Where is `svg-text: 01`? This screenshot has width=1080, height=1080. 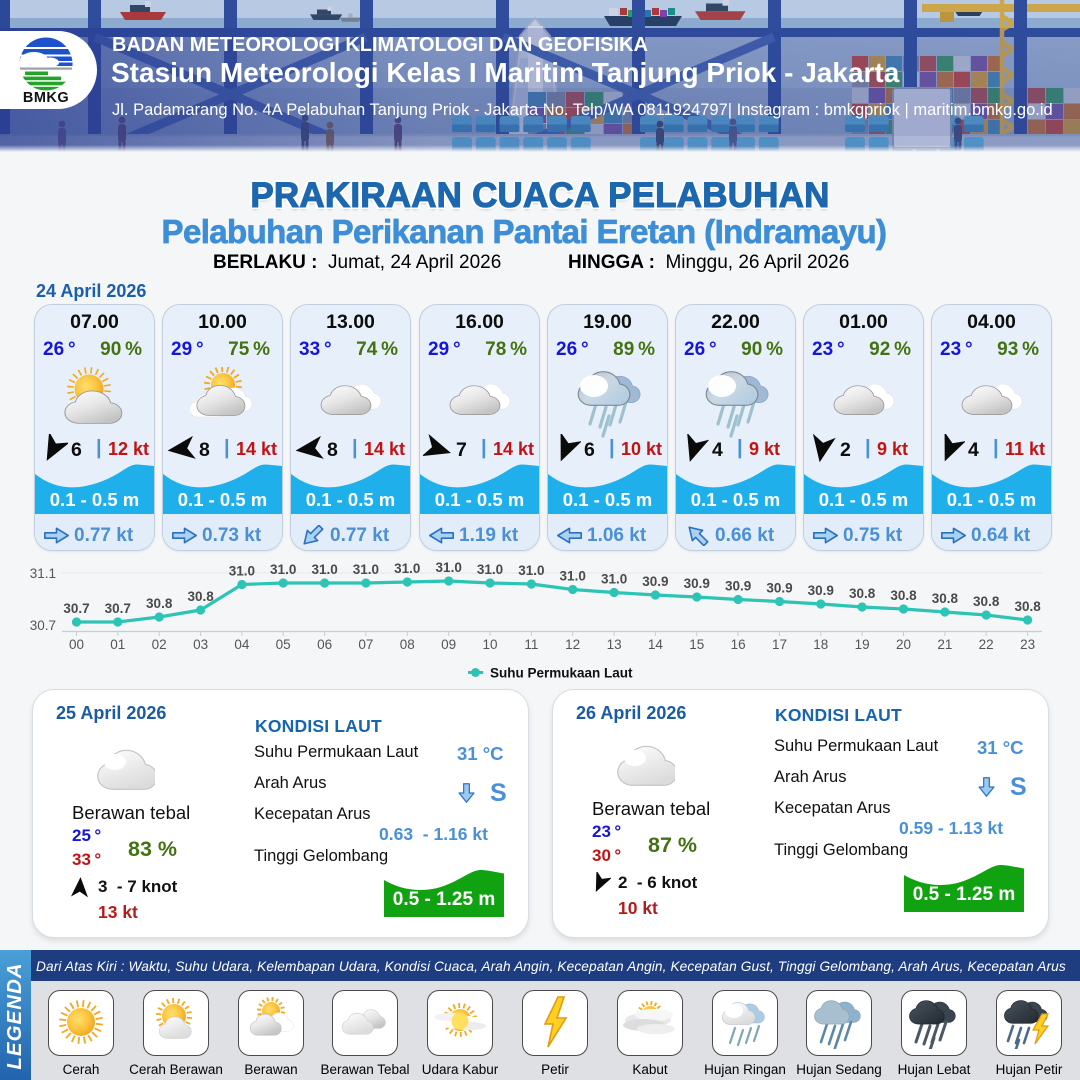
svg-text: 01 is located at coordinates (117, 644).